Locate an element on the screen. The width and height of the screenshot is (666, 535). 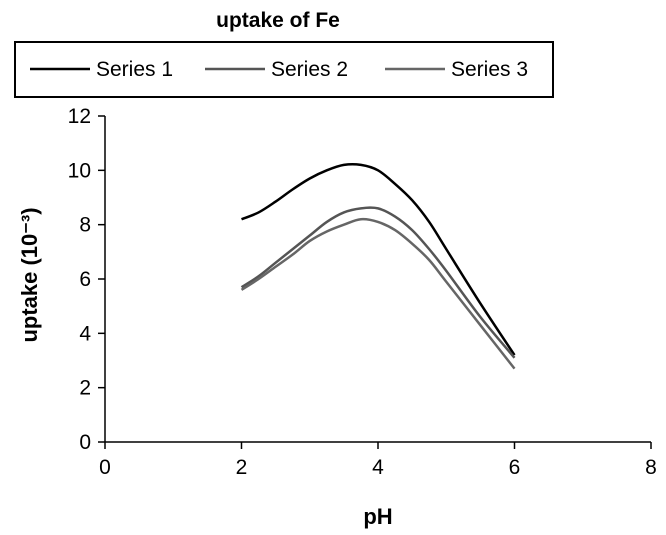
x-tick-label: 2 is located at coordinates (242, 467).